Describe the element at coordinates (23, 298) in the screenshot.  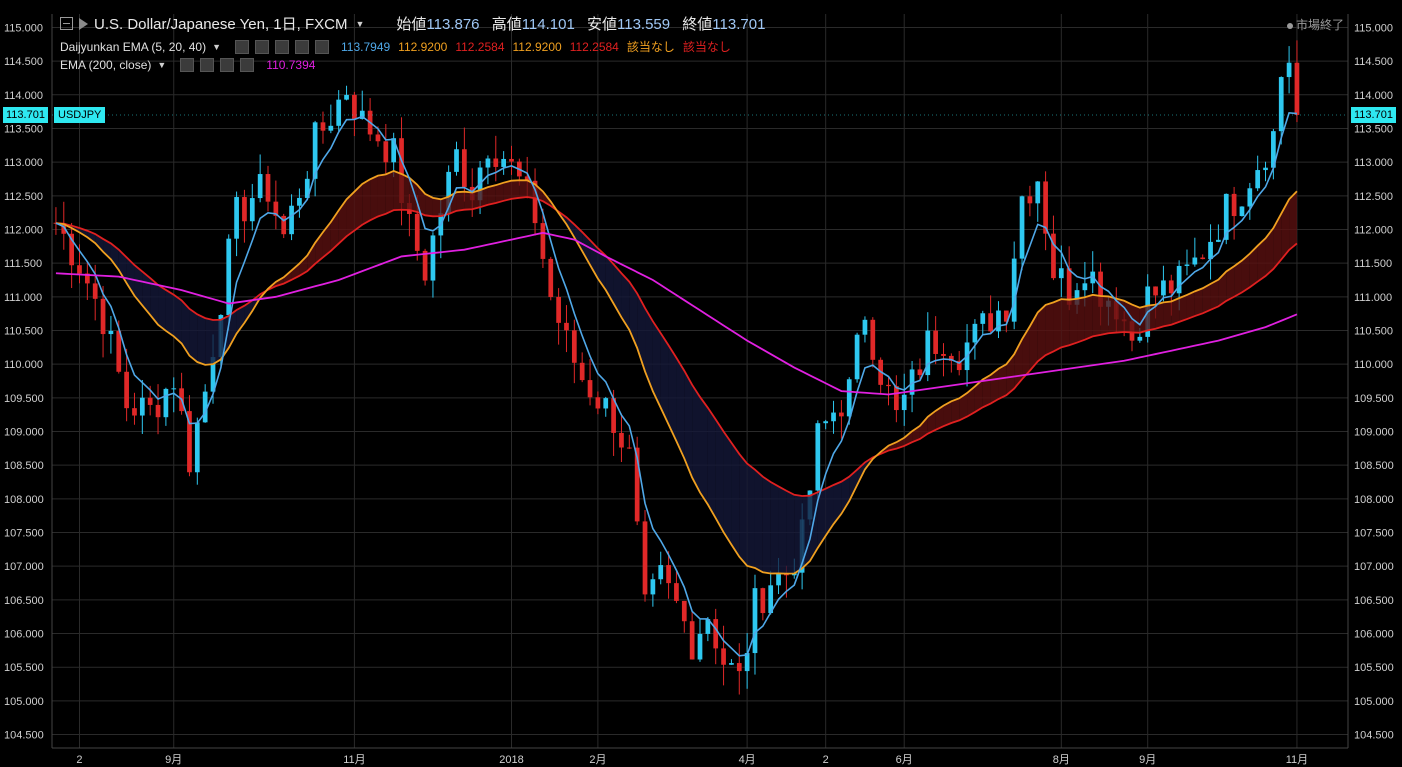
I see `y-tick-label-left: 111.000` at that location.